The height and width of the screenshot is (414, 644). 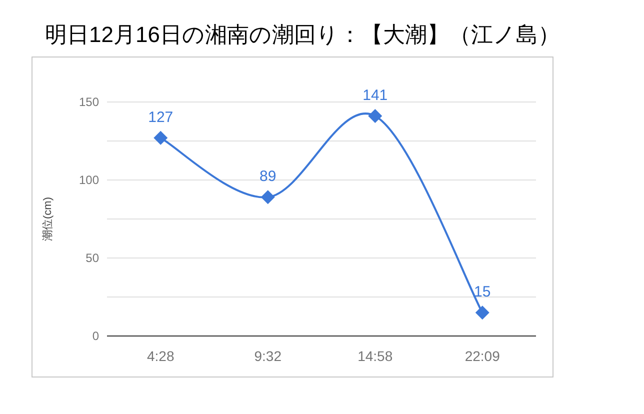 What do you see at coordinates (375, 95) in the screenshot?
I see `data-label: 141` at bounding box center [375, 95].